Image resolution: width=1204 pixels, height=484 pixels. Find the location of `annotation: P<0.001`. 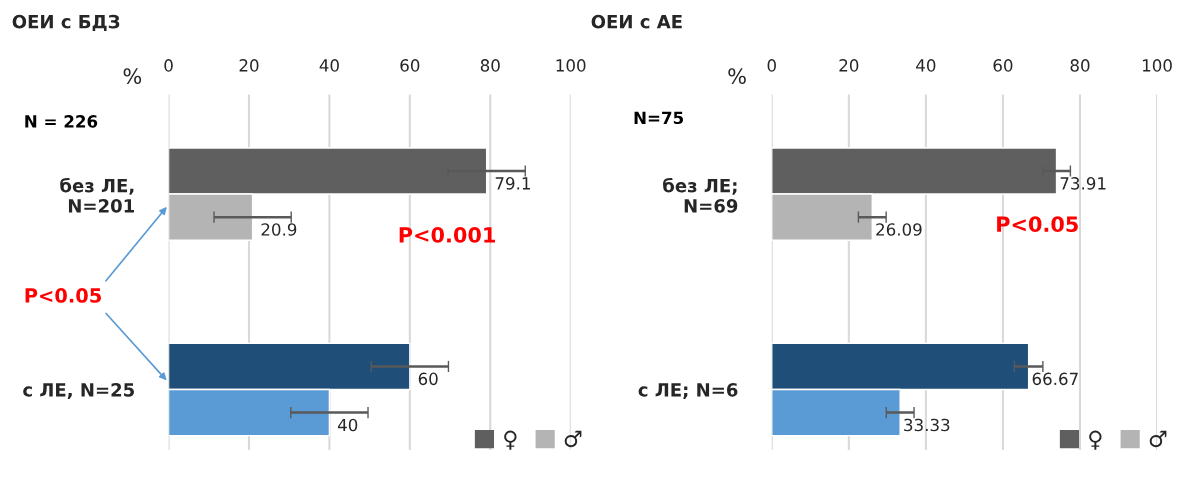

annotation: P<0.001 is located at coordinates (447, 234).